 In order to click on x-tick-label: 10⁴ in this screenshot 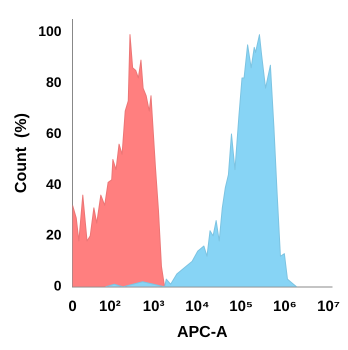, I will do `click(197, 306)`.